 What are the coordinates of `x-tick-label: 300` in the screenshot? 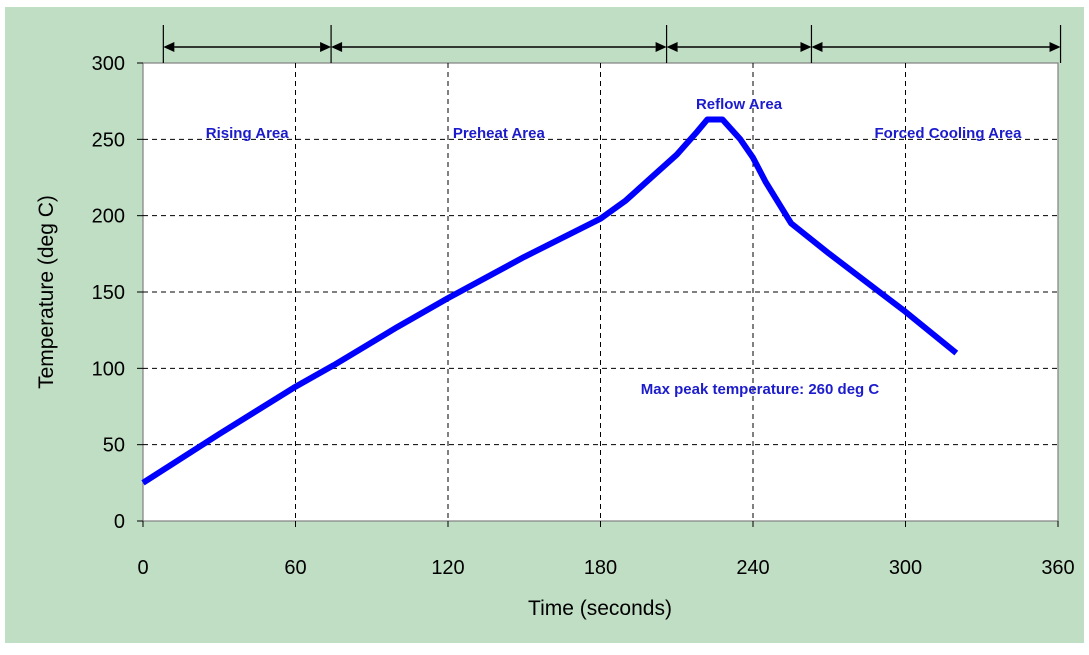 It's located at (905, 568).